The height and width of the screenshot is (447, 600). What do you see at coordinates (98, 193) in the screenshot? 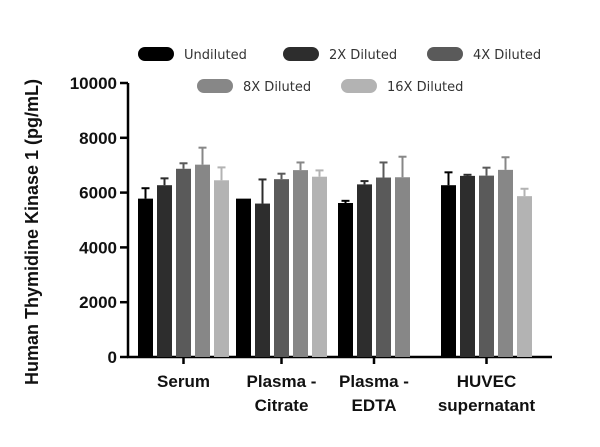
I see `y-tick-label: 6000` at bounding box center [98, 193].